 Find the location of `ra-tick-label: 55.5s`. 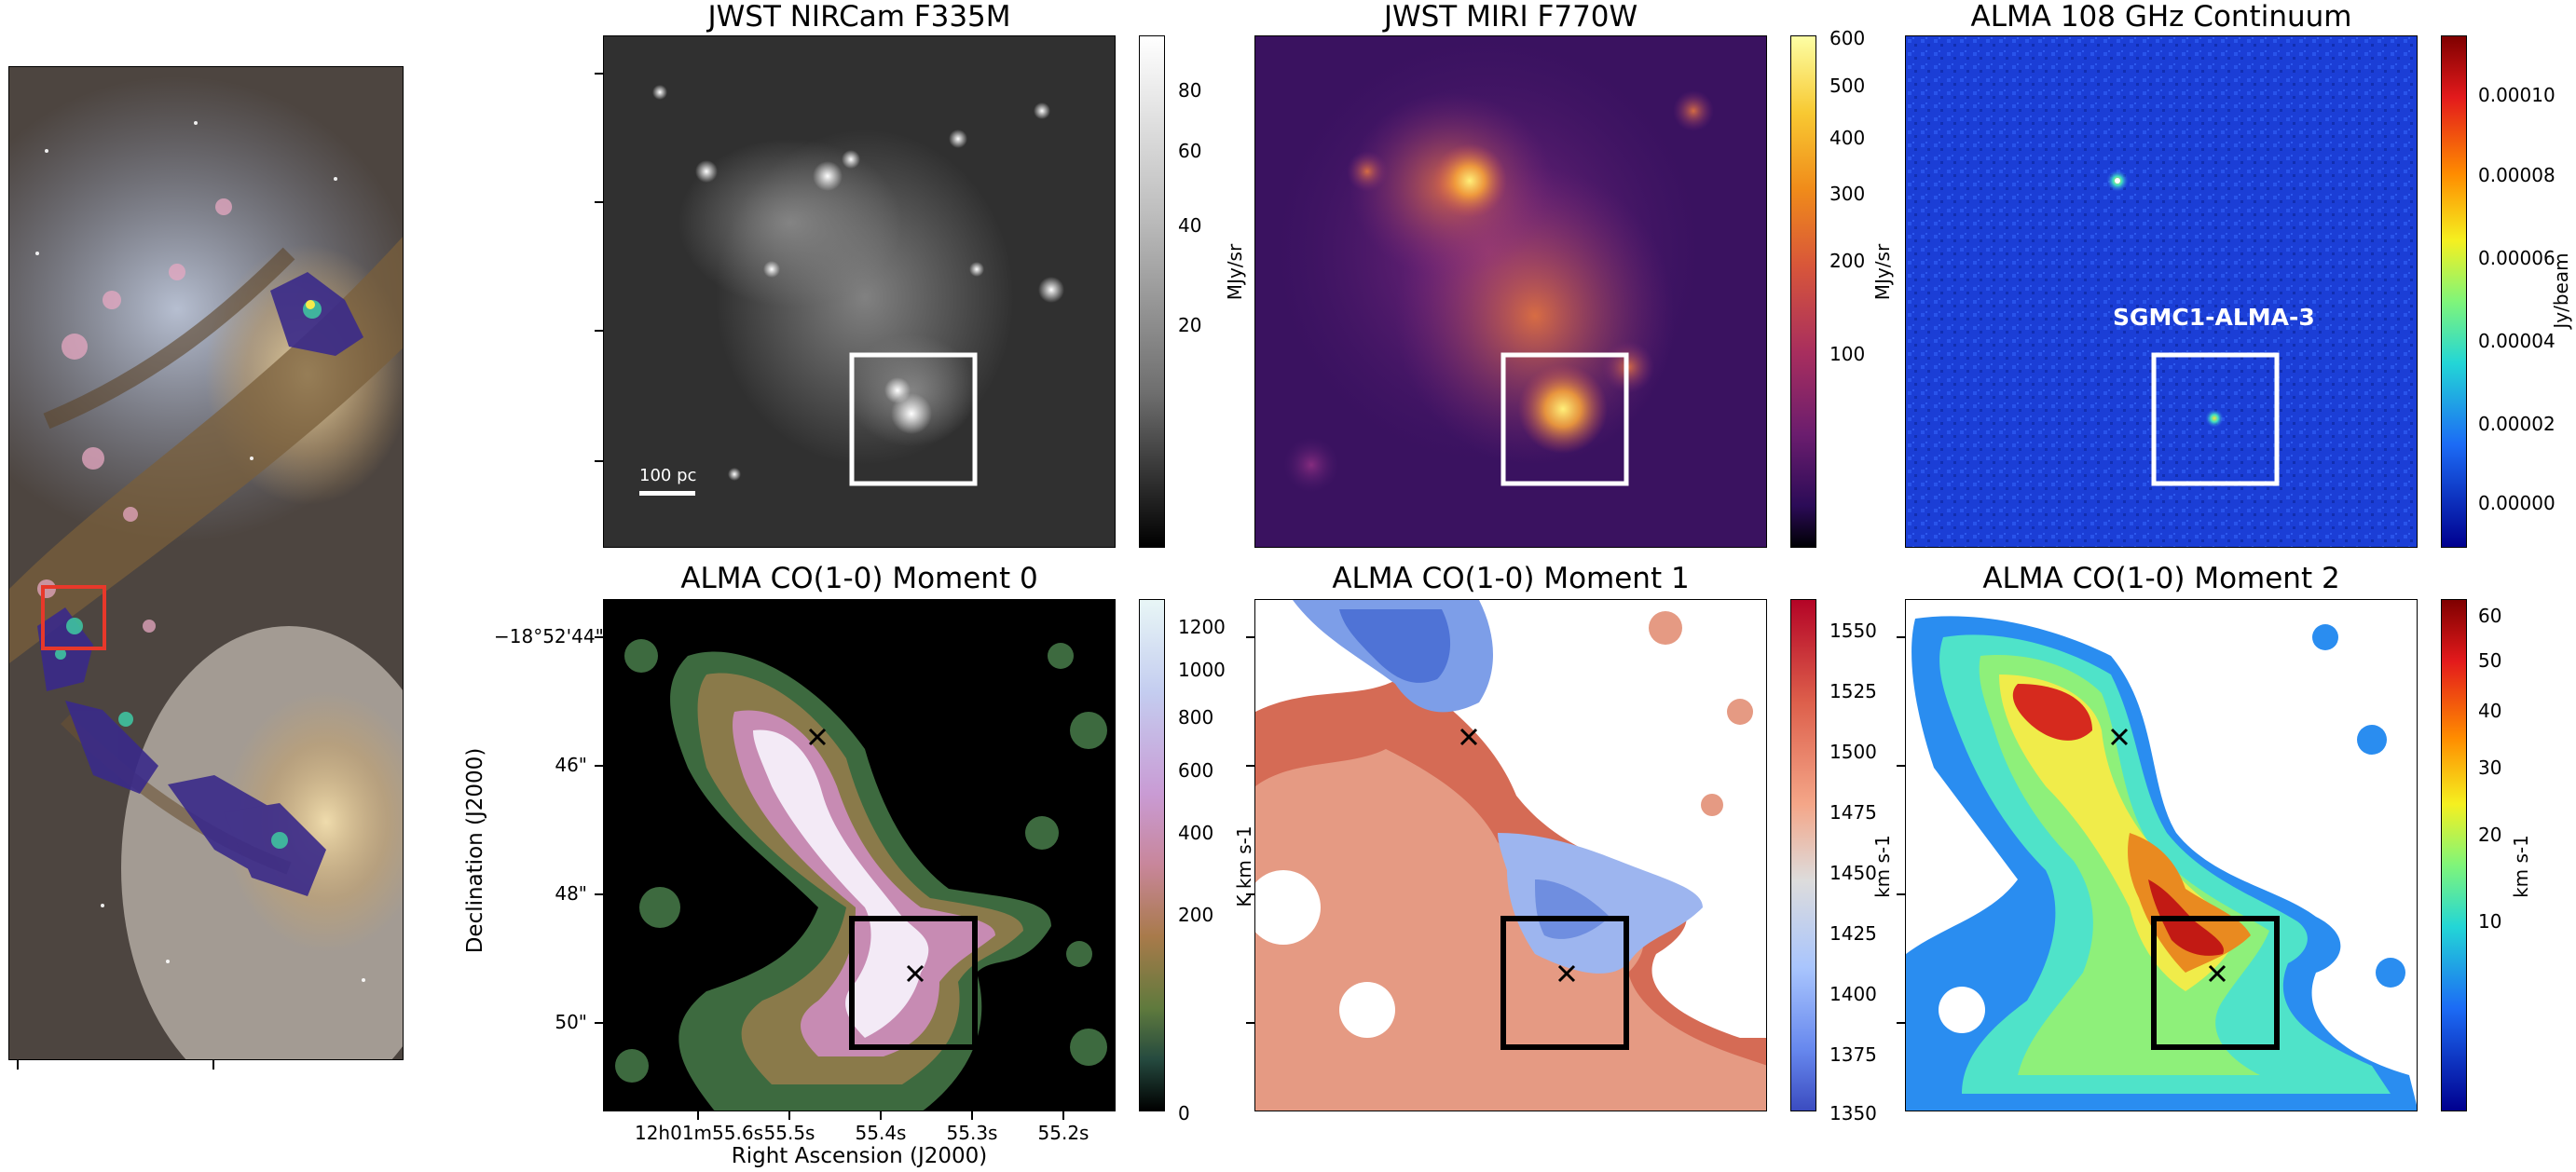

ra-tick-label: 55.5s is located at coordinates (789, 1133).